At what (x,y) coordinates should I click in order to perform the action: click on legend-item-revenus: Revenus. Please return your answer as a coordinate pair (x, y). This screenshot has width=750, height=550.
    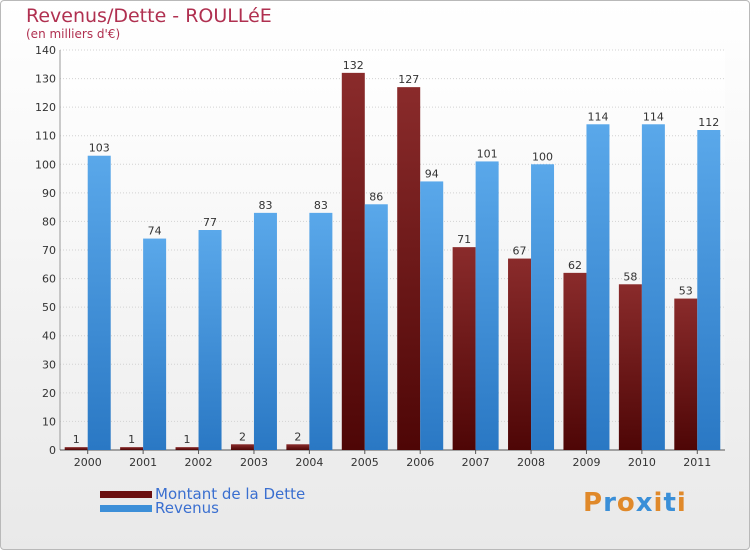
    Looking at the image, I should click on (159, 508).